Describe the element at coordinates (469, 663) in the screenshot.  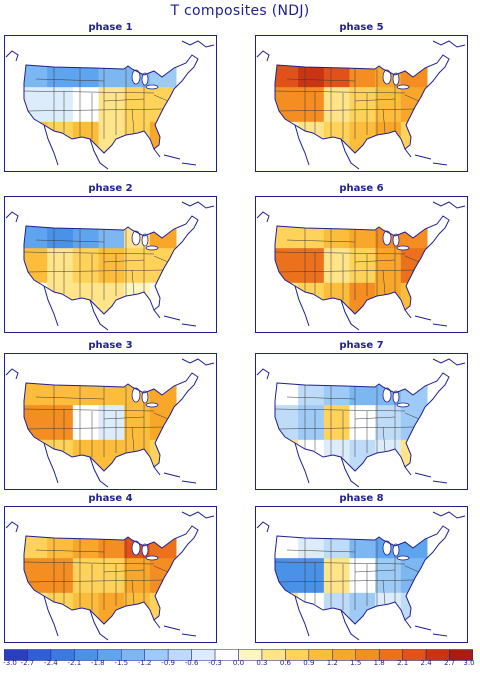
I see `colorbar-tick-label: 3.0` at that location.